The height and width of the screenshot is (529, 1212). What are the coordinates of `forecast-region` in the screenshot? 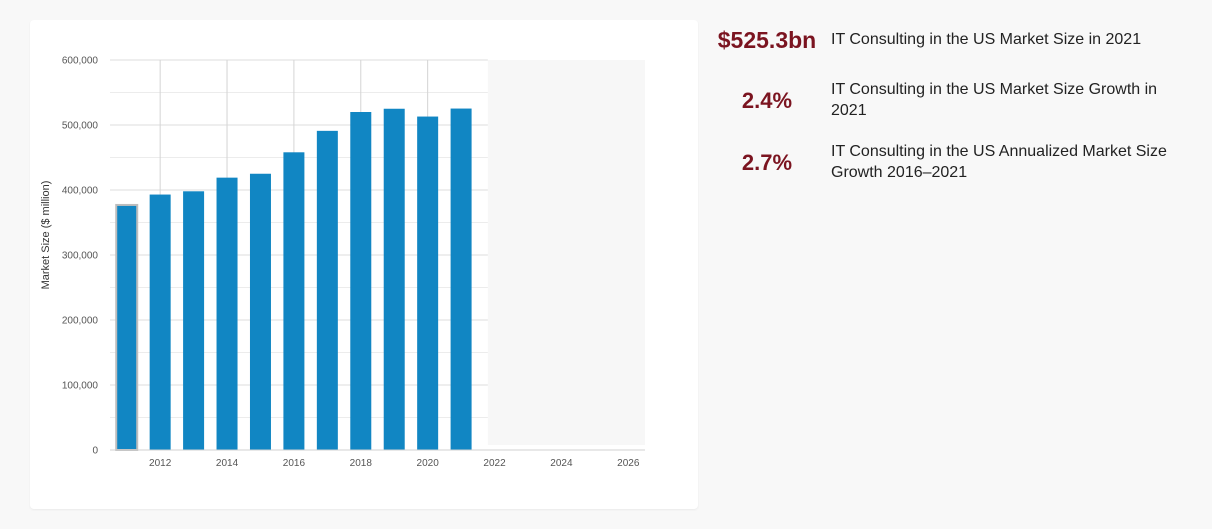 It's located at (566, 252).